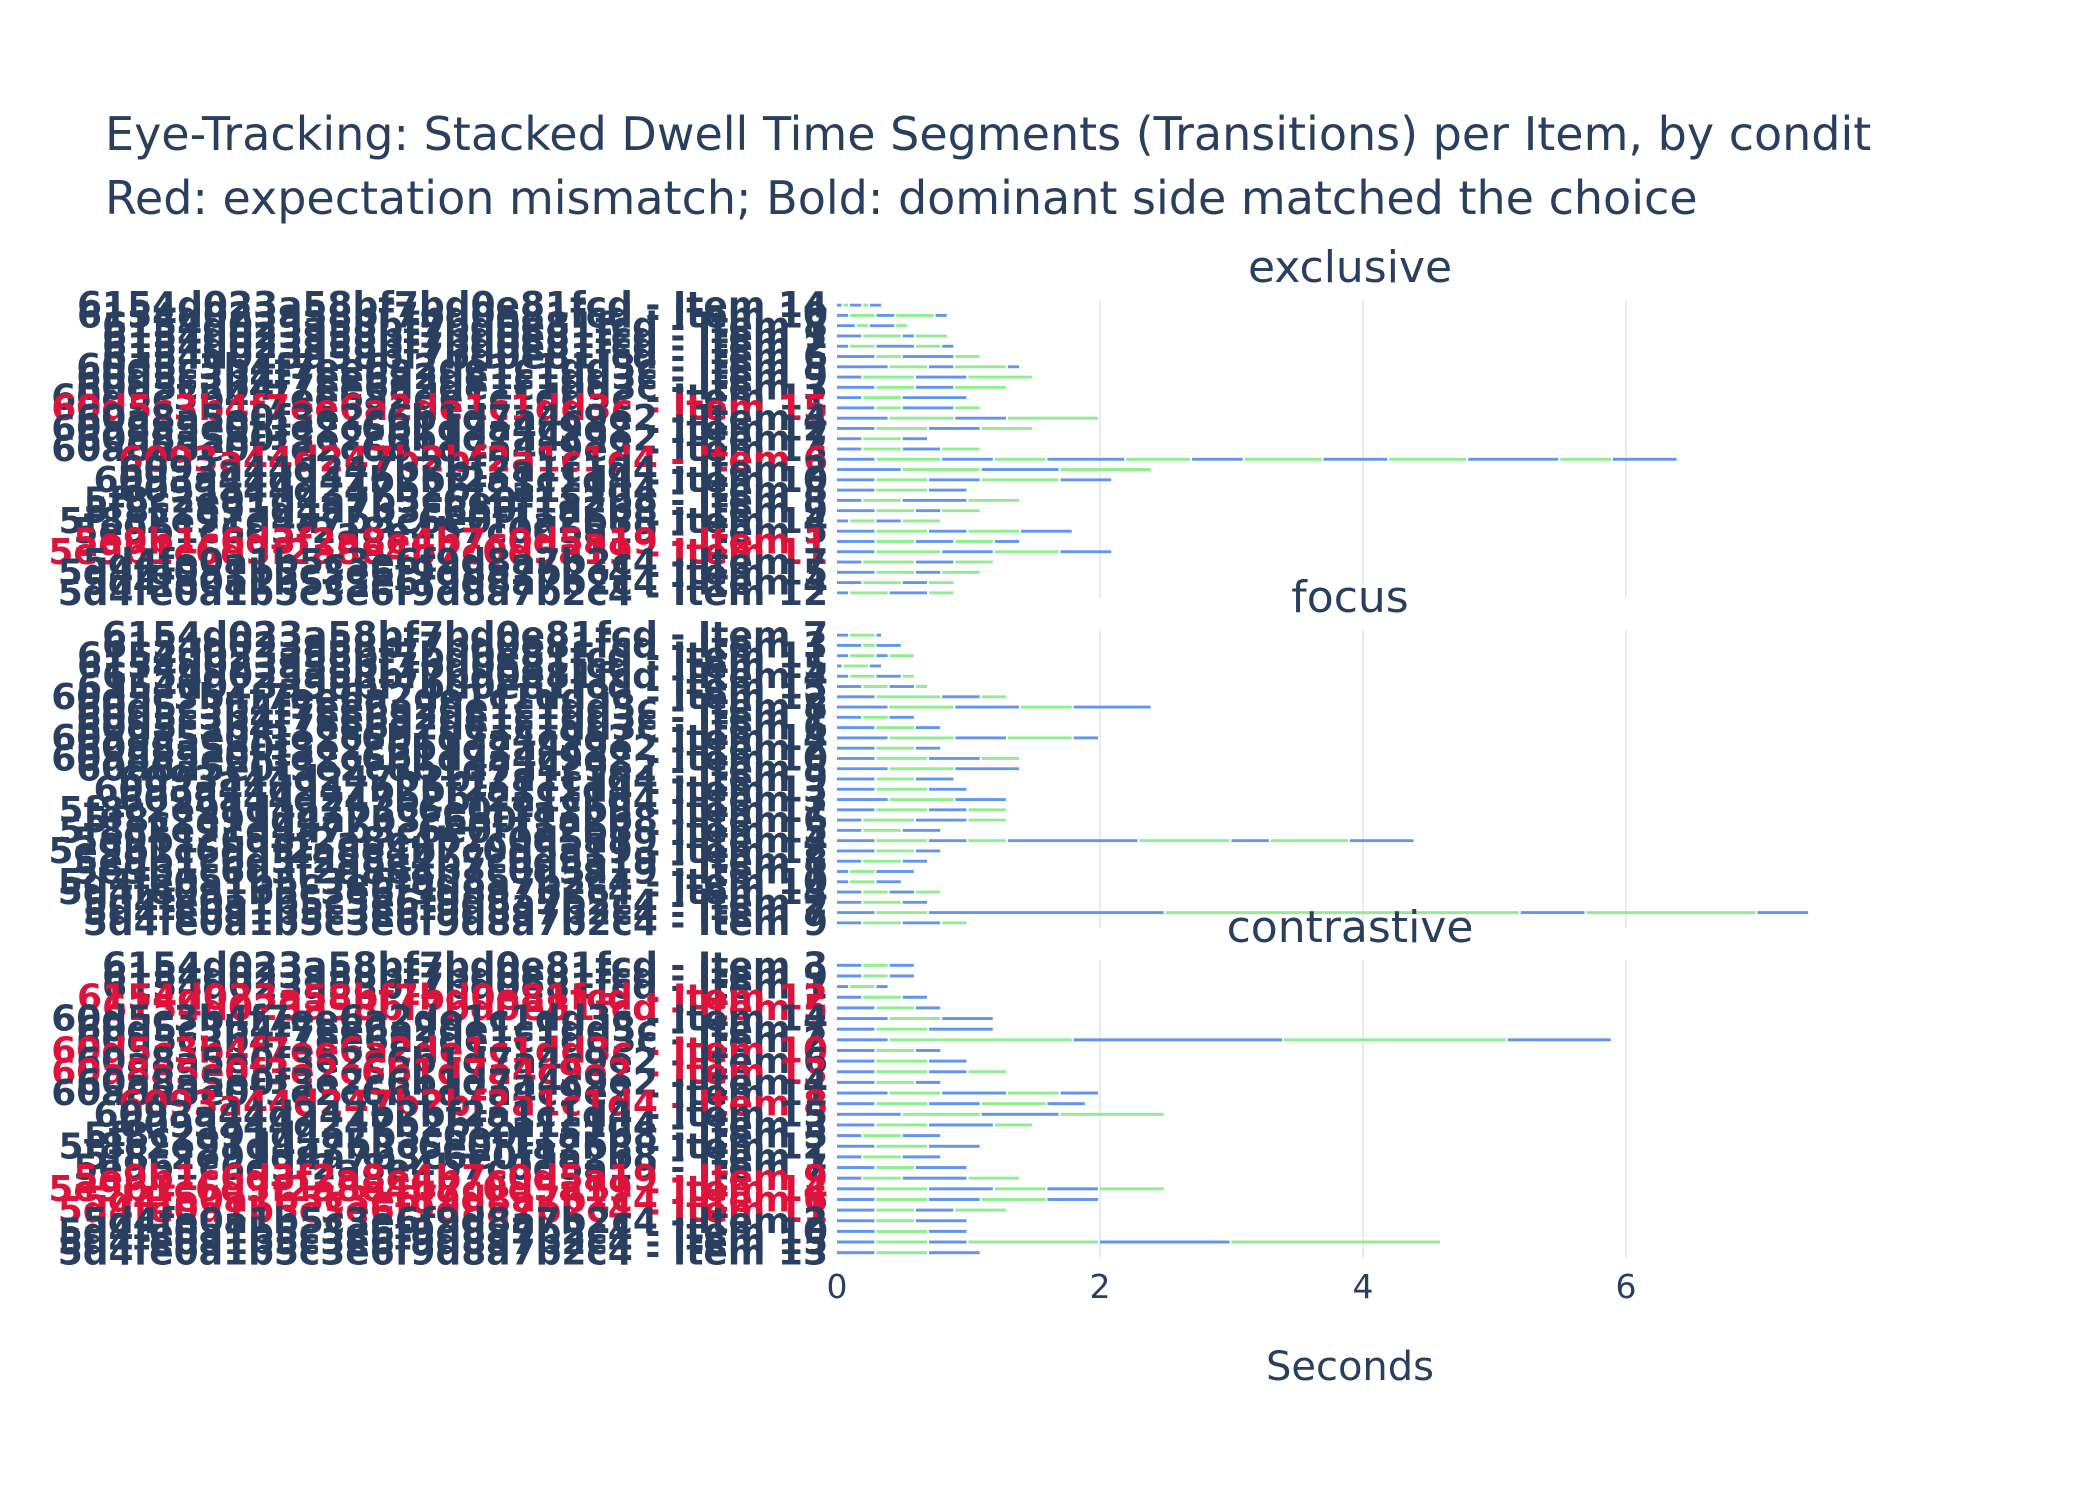 This screenshot has height=1500, width=2100. What do you see at coordinates (443, 593) in the screenshot?
I see `y-tick-label: 5d4fe0a1b5c3e6f9d8a7b2c4 - Item 12` at bounding box center [443, 593].